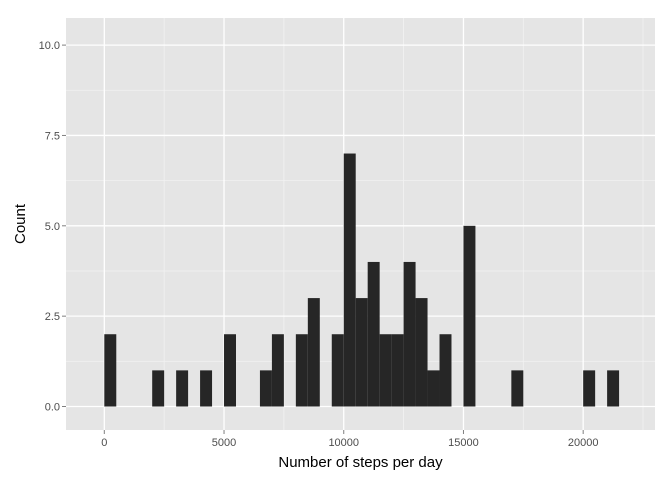 The height and width of the screenshot is (480, 672). I want to click on x-tick-label: 5000, so click(224, 443).